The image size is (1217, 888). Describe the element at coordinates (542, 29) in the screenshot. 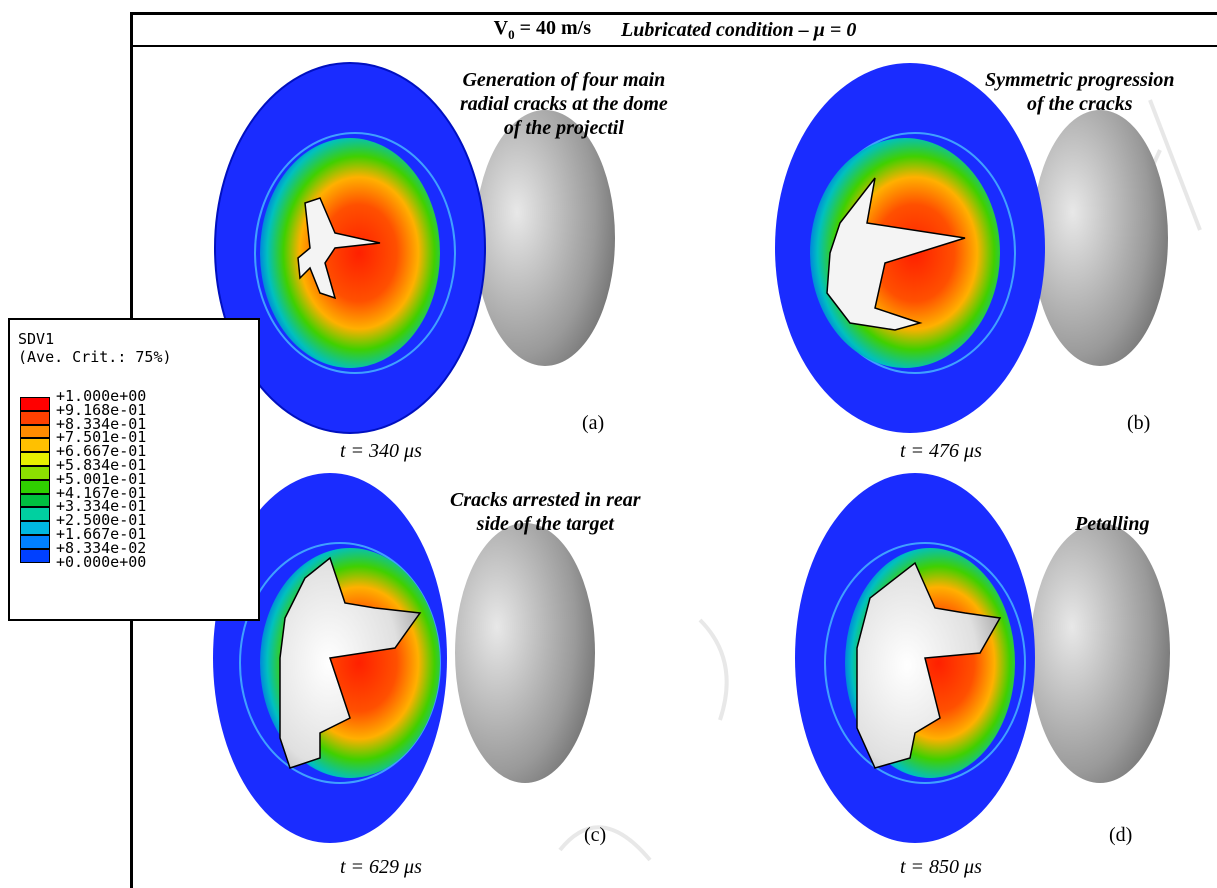

I see `velocity-label: V0 = 40 m/s` at that location.